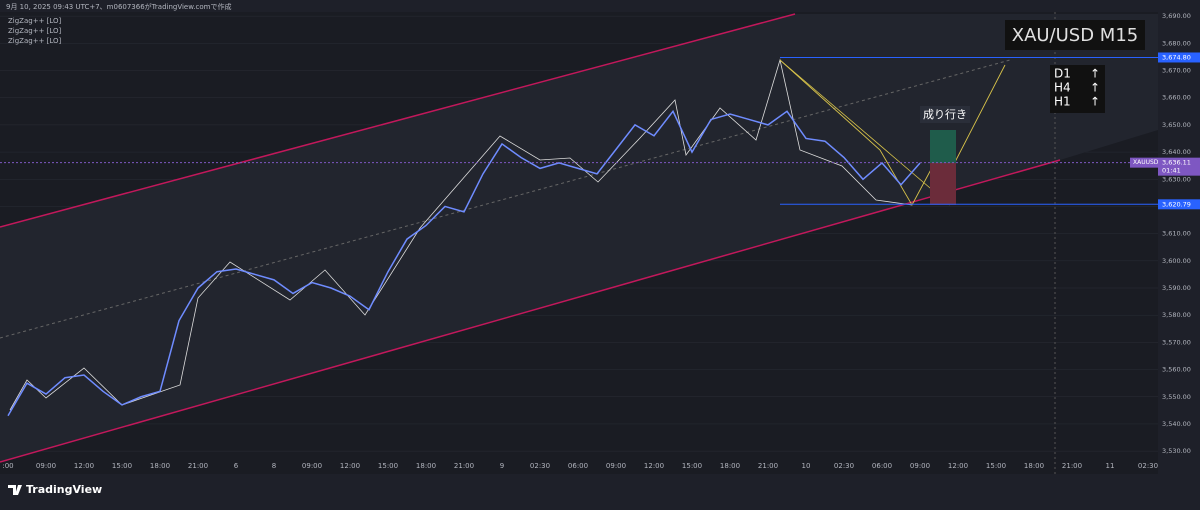 This screenshot has width=1200, height=510. I want to click on price-level-label: 3,674.80, so click(1176, 57).